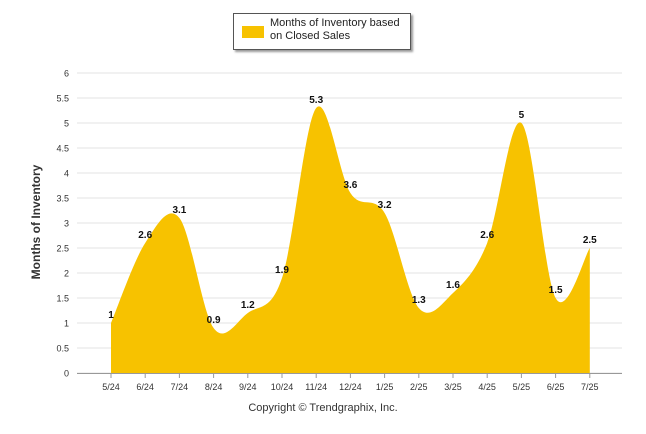 This screenshot has height=434, width=646. Describe the element at coordinates (522, 387) in the screenshot. I see `x-tick-label: 5/25` at that location.